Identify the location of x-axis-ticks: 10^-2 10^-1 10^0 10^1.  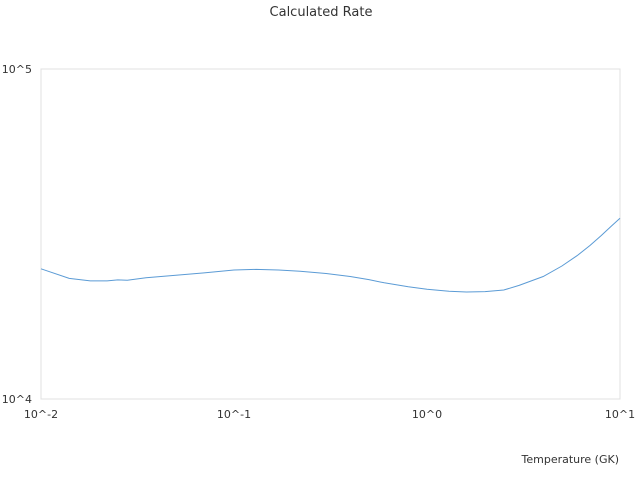
(329, 414).